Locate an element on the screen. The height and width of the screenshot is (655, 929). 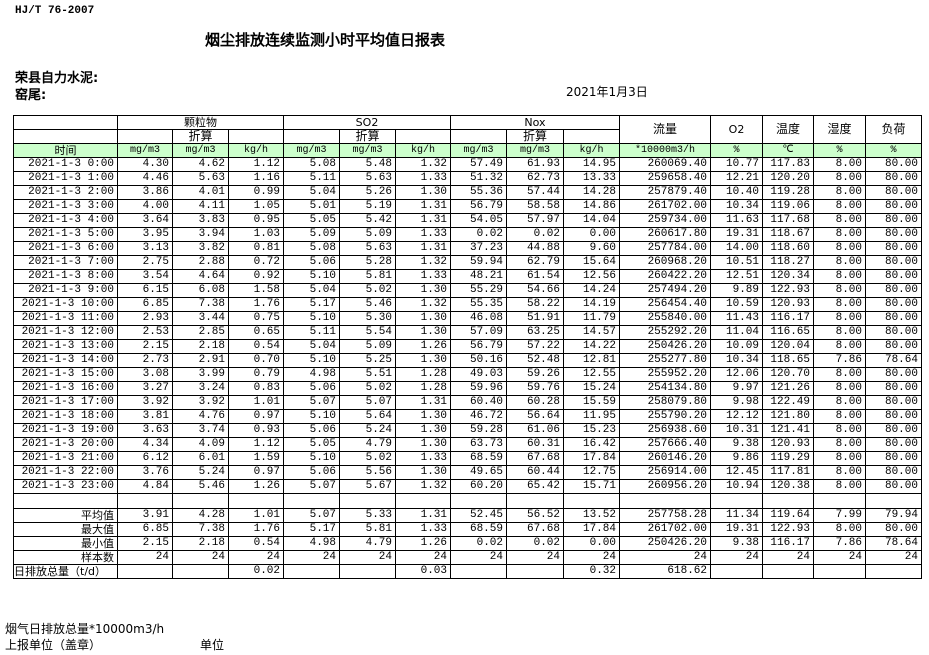
value-cell: 9.60 is located at coordinates (591, 248).